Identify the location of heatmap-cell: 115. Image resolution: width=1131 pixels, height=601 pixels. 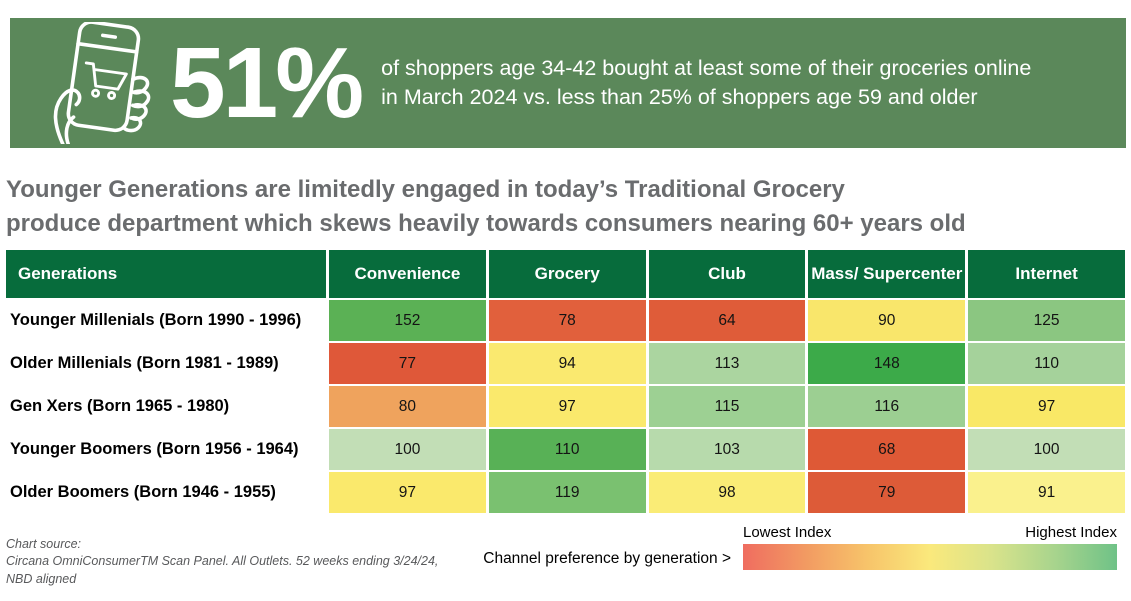
(727, 406).